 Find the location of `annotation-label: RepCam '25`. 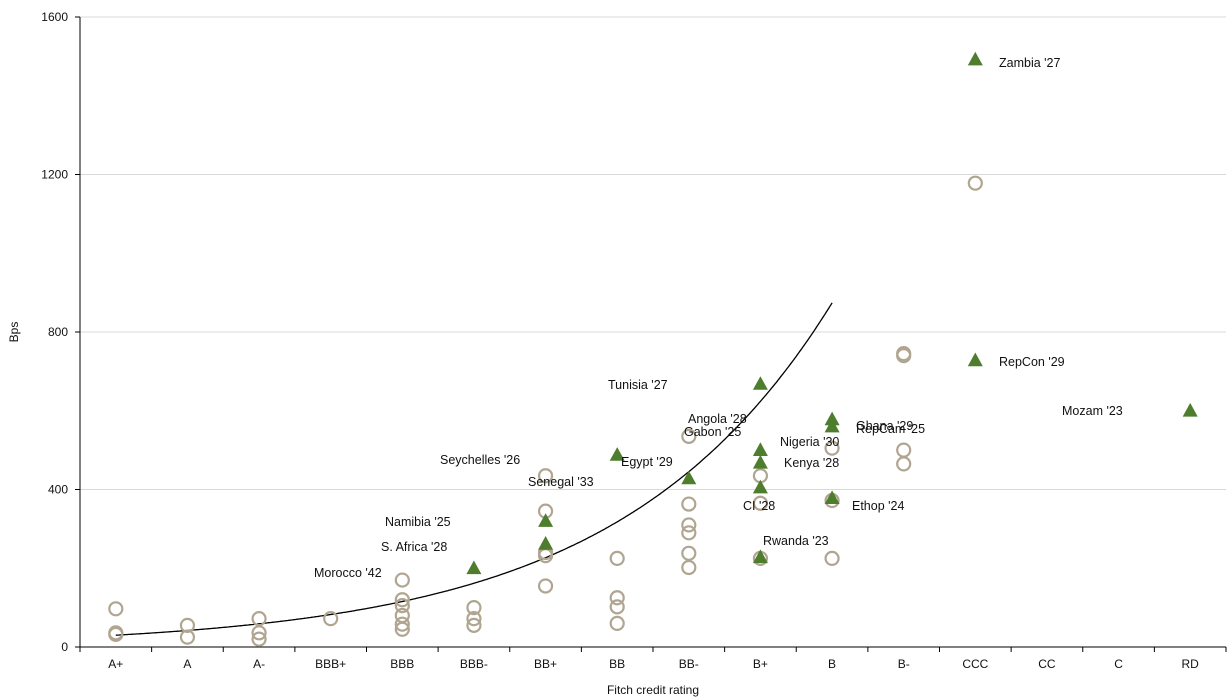

annotation-label: RepCam '25 is located at coordinates (890, 429).